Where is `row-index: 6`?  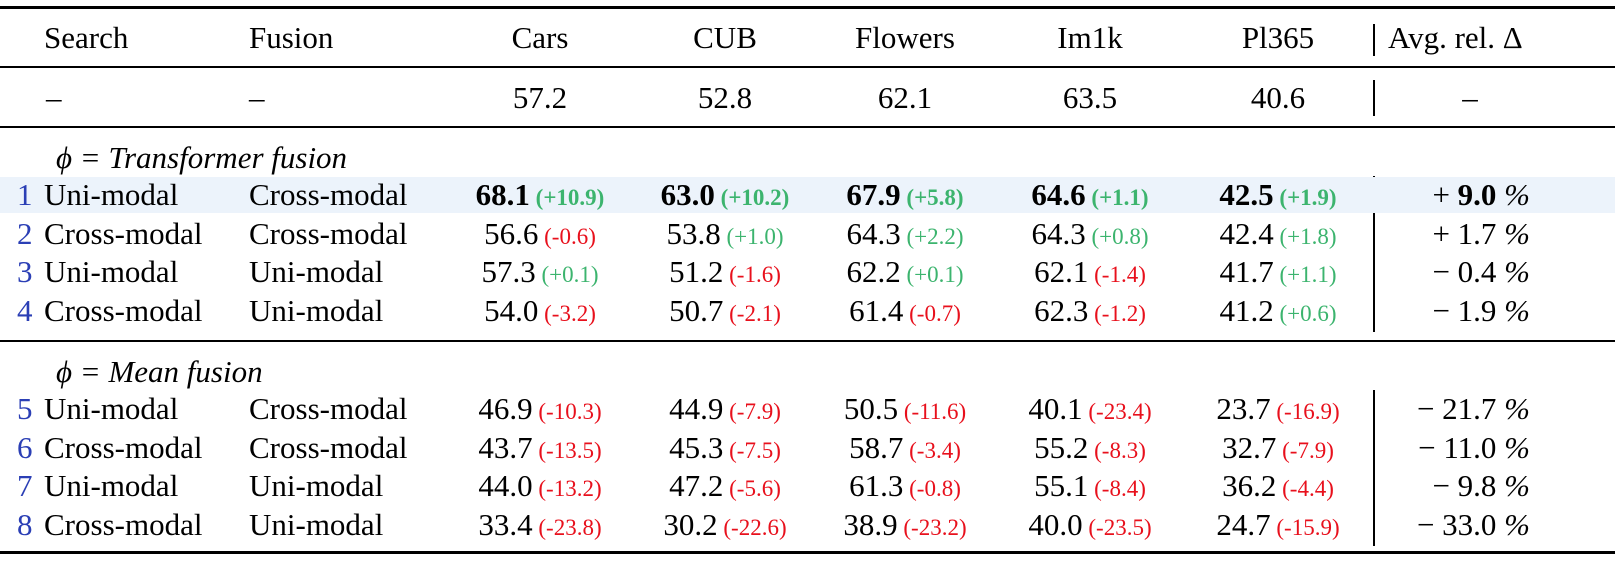 row-index: 6 is located at coordinates (25, 447).